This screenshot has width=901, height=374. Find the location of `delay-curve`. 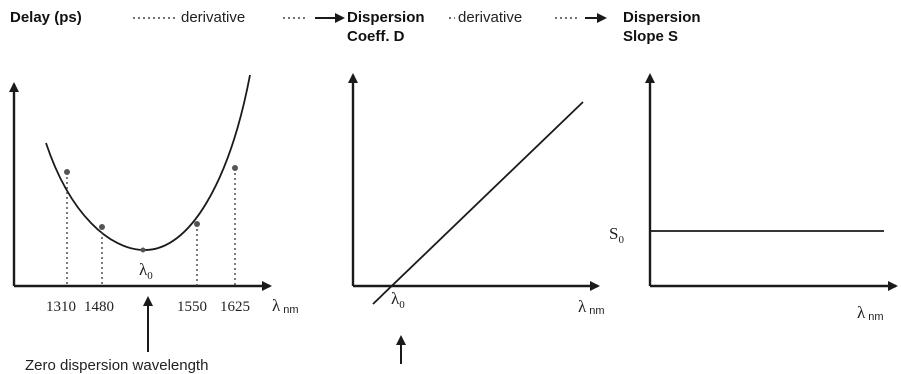

delay-curve is located at coordinates (148, 162).